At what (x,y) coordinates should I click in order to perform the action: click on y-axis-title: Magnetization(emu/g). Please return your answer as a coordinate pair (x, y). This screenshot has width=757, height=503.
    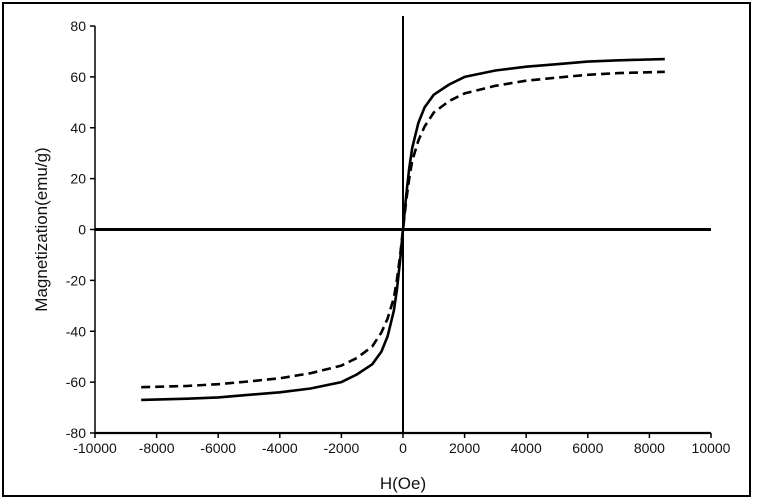
    Looking at the image, I should click on (41, 229).